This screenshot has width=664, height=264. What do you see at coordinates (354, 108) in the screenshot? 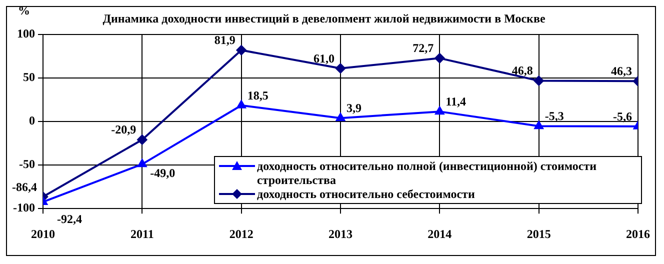
I see `data-label: 3,9` at bounding box center [354, 108].